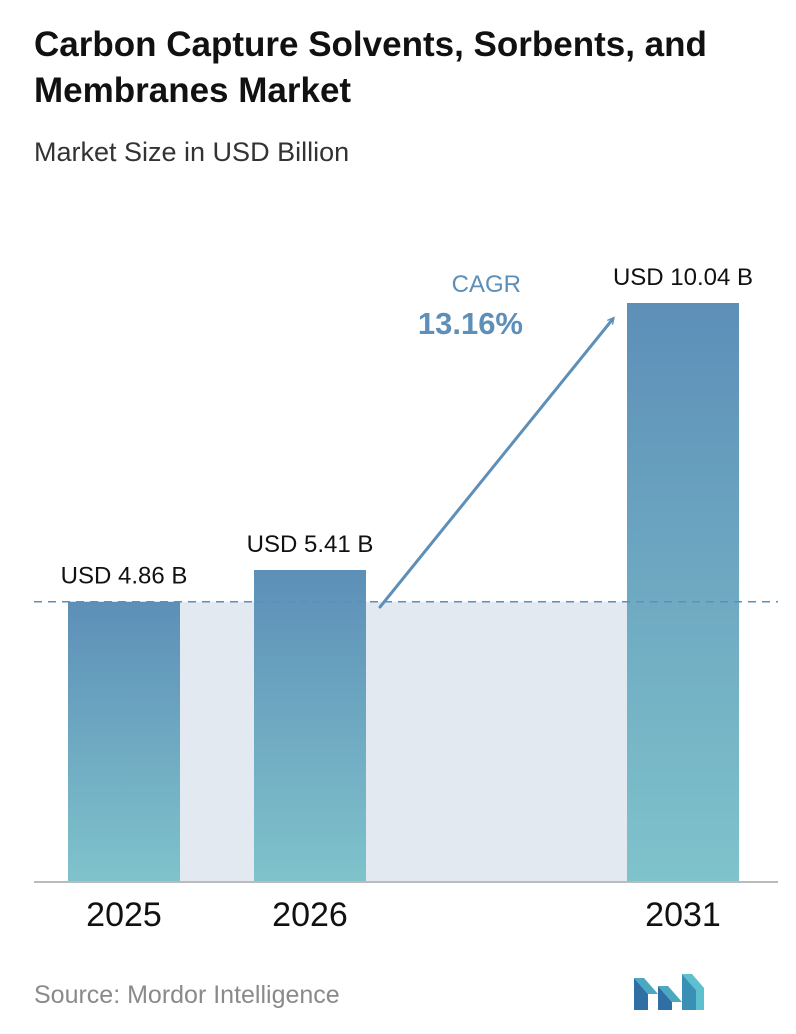  I want to click on bar-2025, so click(124, 741).